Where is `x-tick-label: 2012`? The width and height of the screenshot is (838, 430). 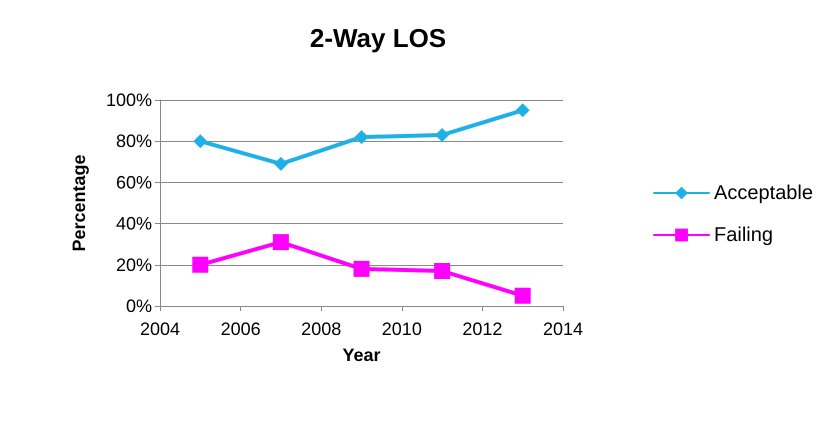
x-tick-label: 2012 is located at coordinates (482, 329).